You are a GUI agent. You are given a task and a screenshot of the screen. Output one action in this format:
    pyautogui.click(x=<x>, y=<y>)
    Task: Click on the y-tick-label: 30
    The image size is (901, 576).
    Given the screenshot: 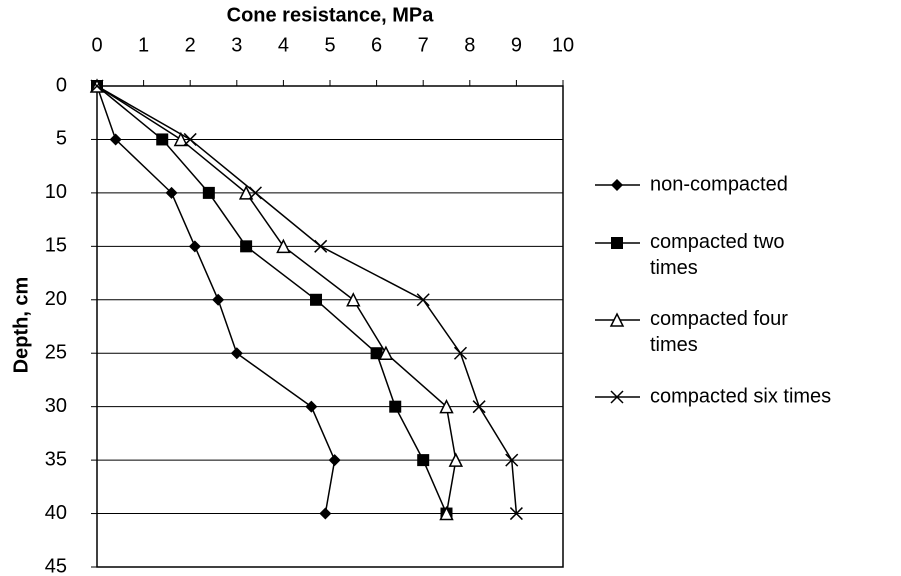 What is the action you would take?
    pyautogui.click(x=56, y=406)
    